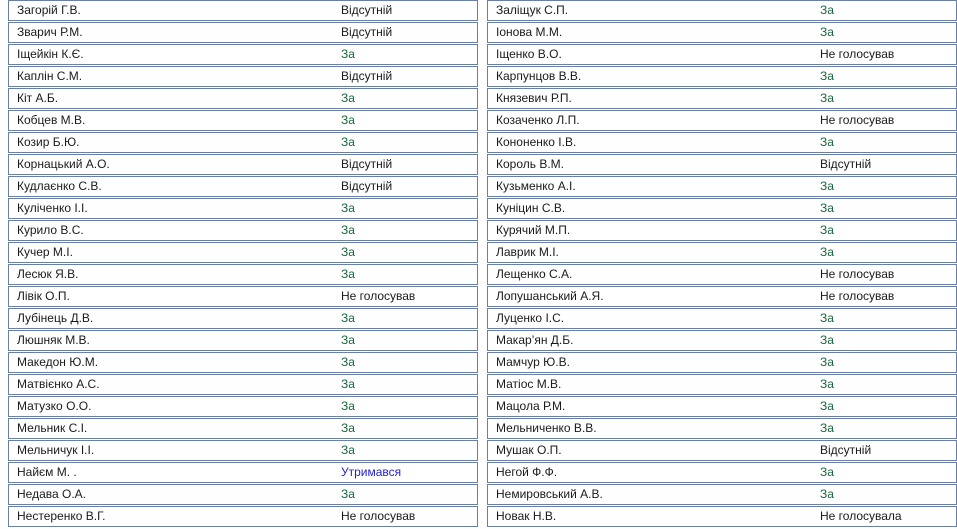 Image resolution: width=957 pixels, height=529 pixels. What do you see at coordinates (52, 208) in the screenshot?
I see `deputy-name: Куліченко І.І.` at bounding box center [52, 208].